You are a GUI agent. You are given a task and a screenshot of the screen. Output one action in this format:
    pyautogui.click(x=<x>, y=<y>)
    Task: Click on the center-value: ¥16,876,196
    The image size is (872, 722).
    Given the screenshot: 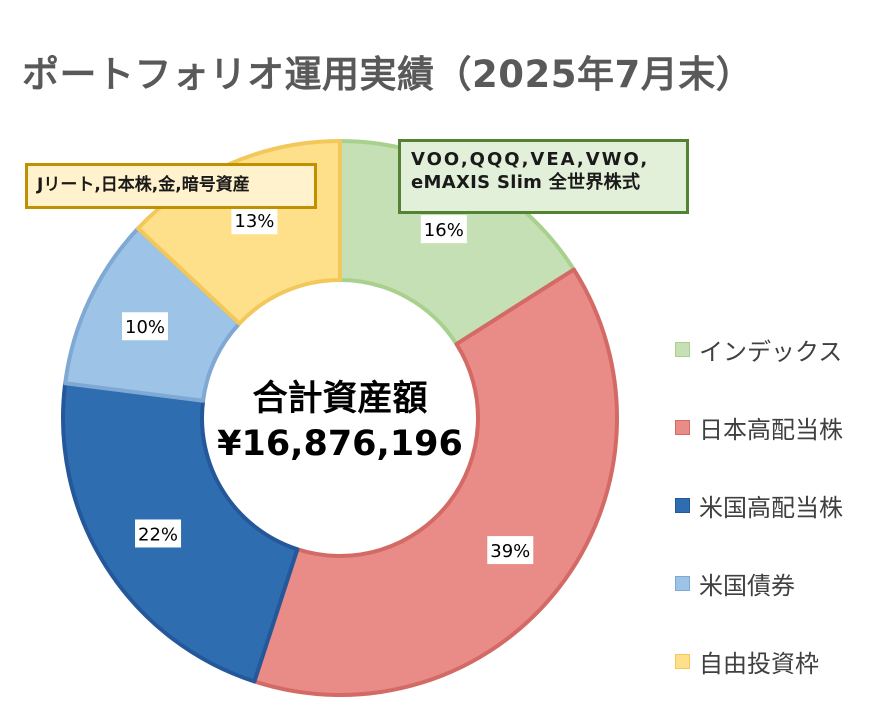 What is the action you would take?
    pyautogui.click(x=340, y=444)
    